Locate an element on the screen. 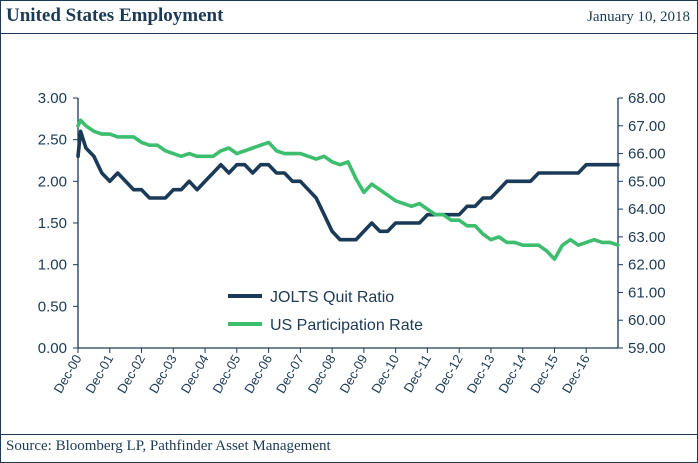 The image size is (698, 463). x-tick-label: Dec-11 is located at coordinates (417, 373).